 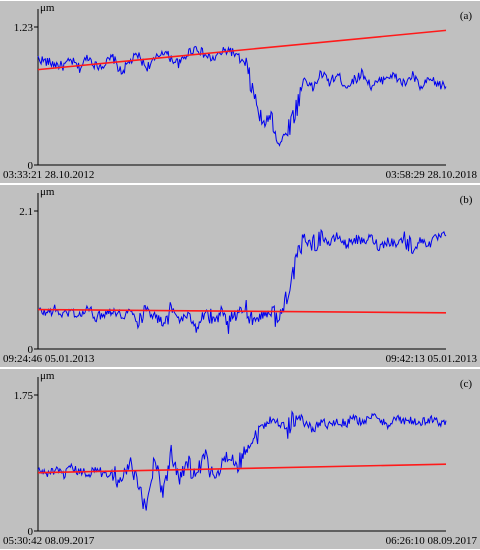 I want to click on x-end-label: 06:26:10 08.09.2017, so click(x=432, y=541).